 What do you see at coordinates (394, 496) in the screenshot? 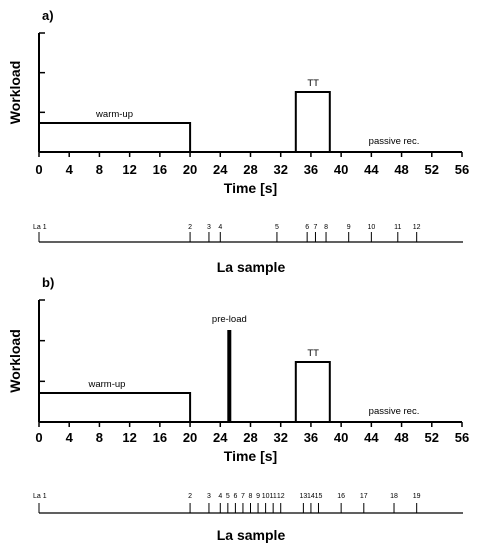
I see `la-tick-label: 18` at bounding box center [394, 496].